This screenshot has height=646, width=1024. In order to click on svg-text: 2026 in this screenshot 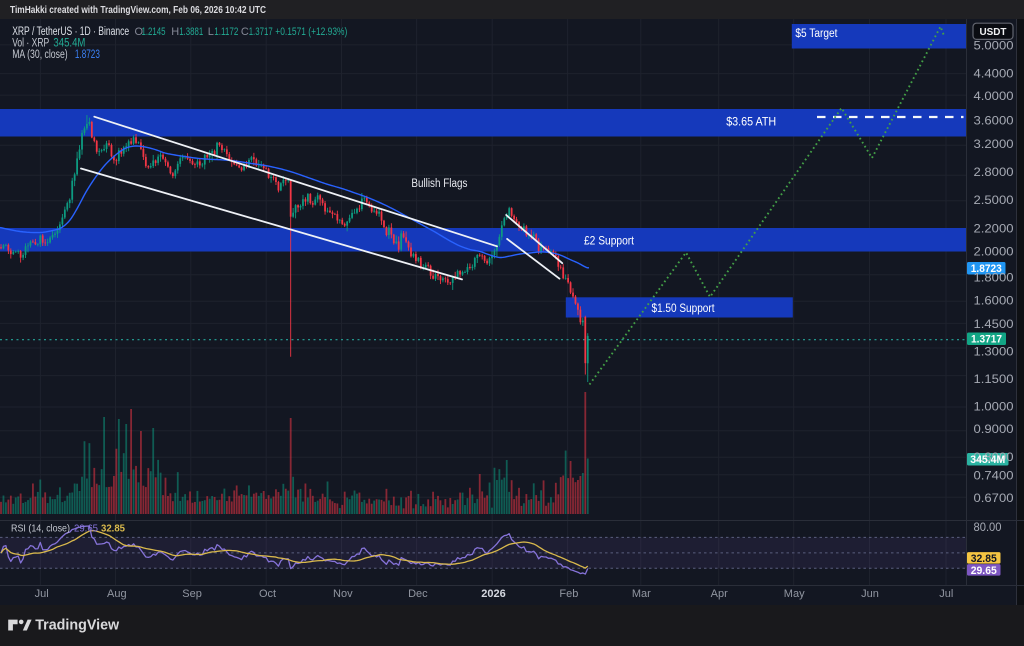, I will do `click(493, 594)`.